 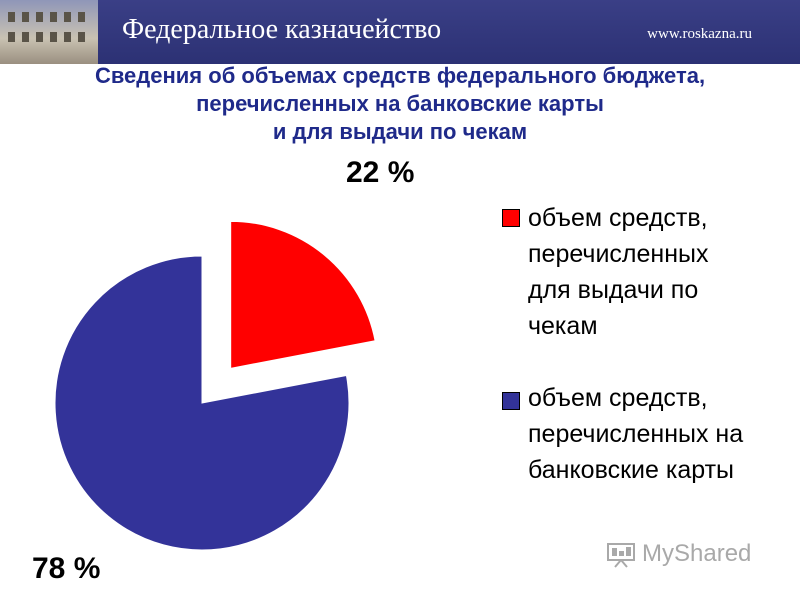 I want to click on header-site-url: www.roskazna.ru, so click(x=699, y=34).